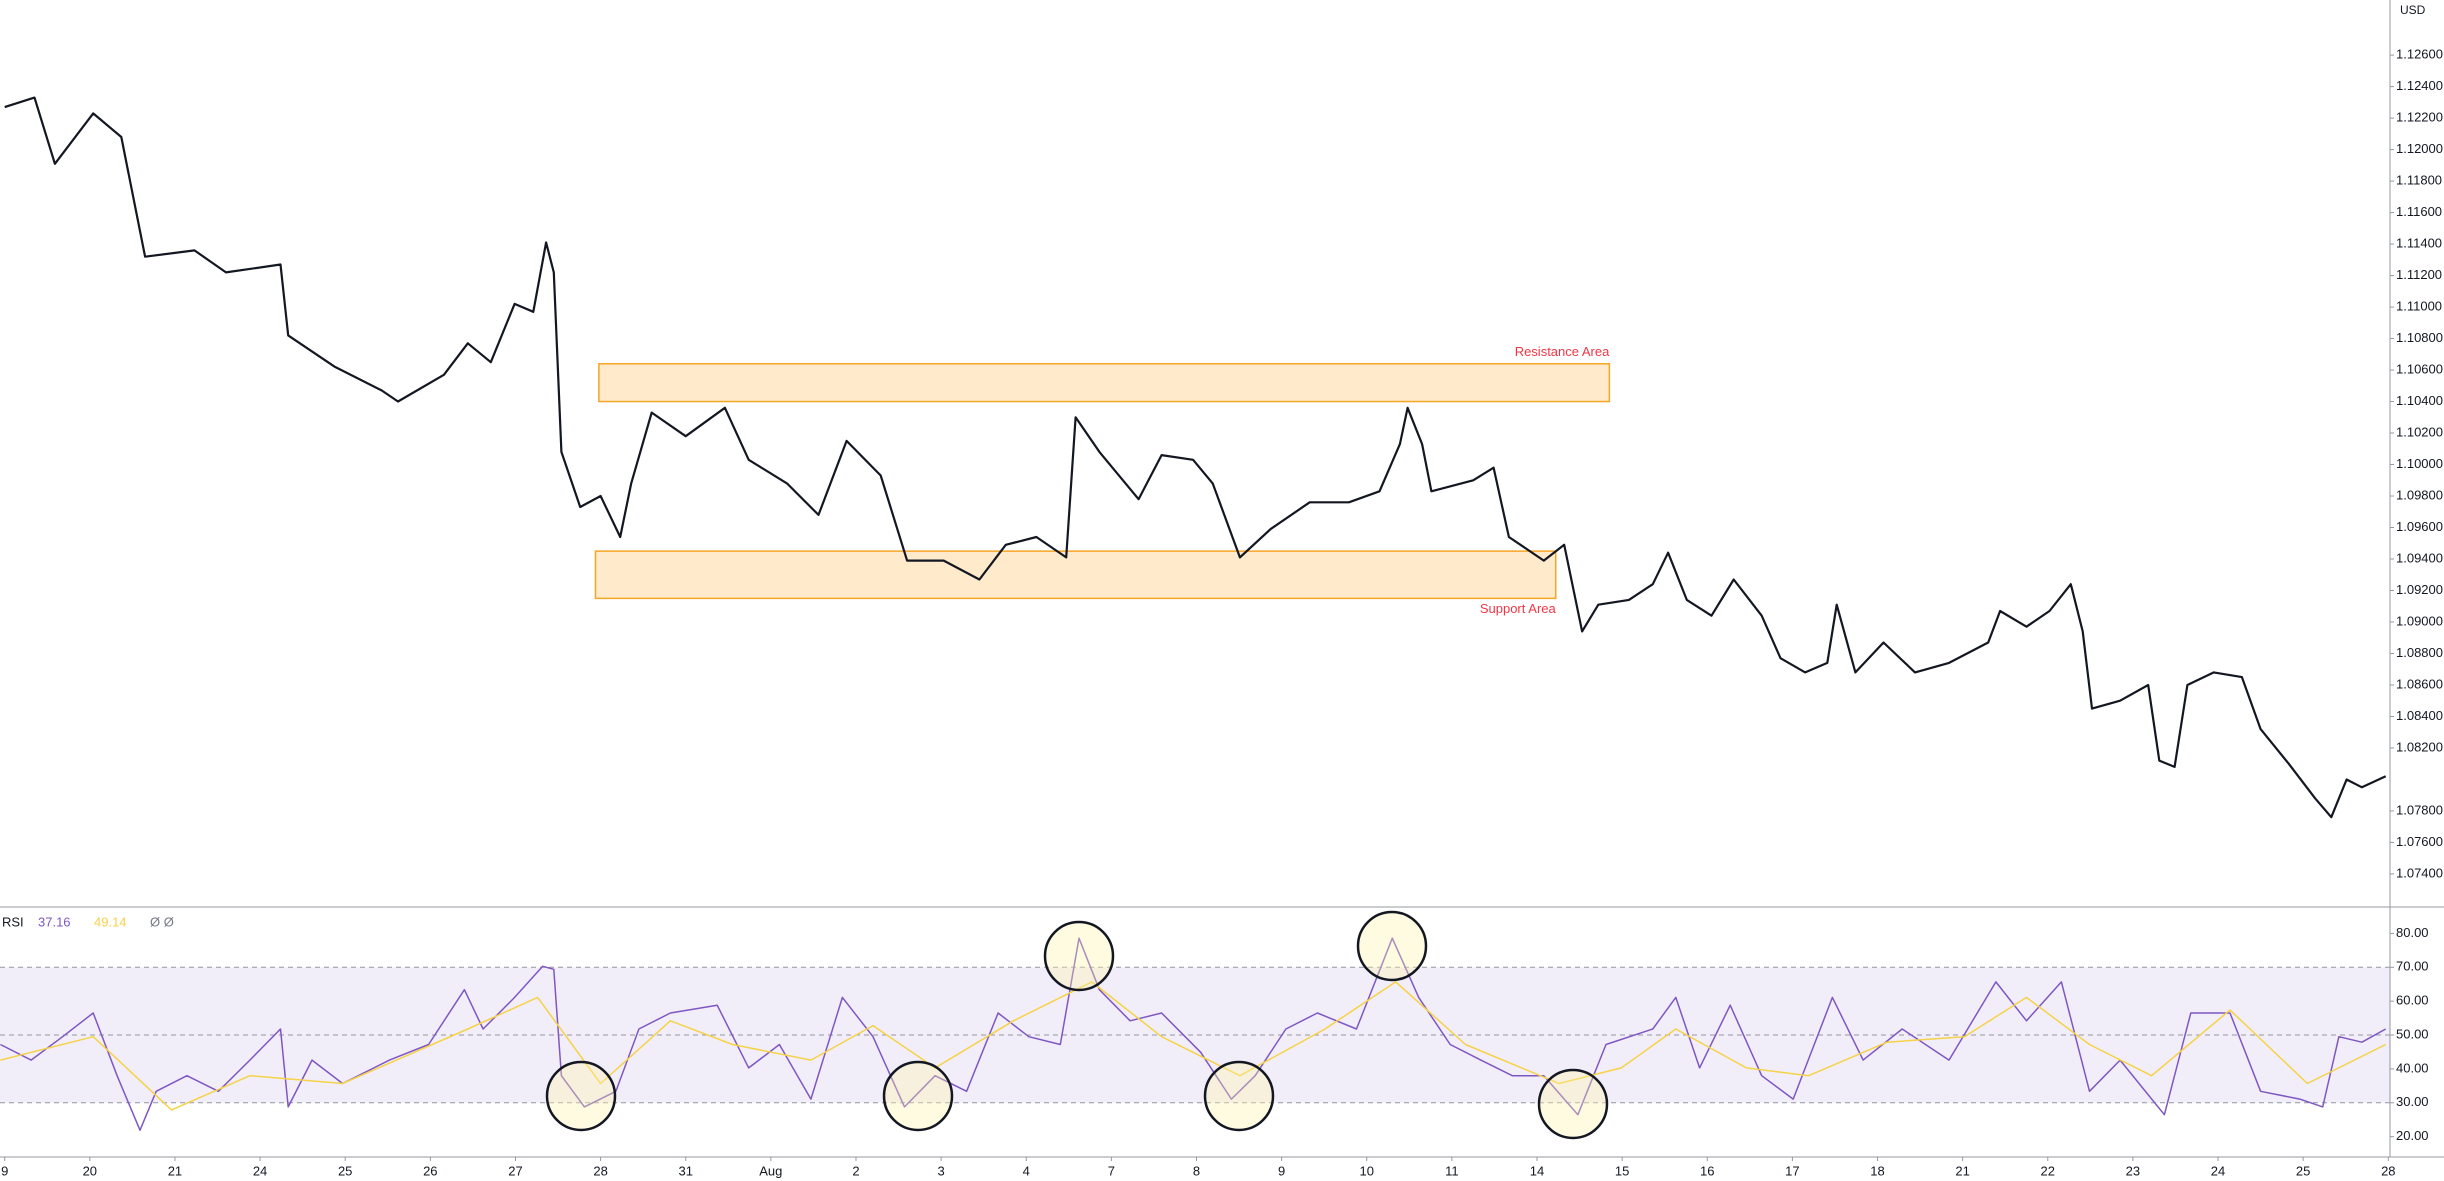 The height and width of the screenshot is (1181, 2444). I want to click on indicator-value: 37.16, so click(54, 921).